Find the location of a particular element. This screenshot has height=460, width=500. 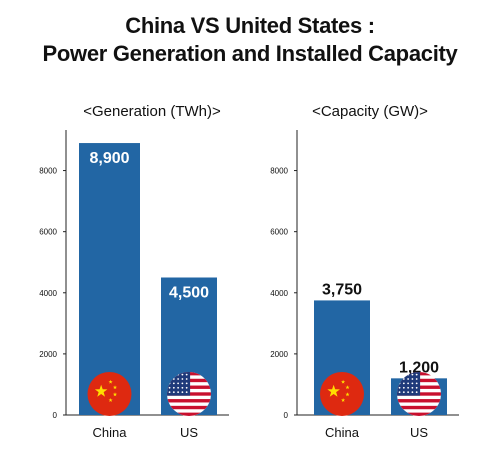

panel-title: <Capacity (GW)> is located at coordinates (370, 111).